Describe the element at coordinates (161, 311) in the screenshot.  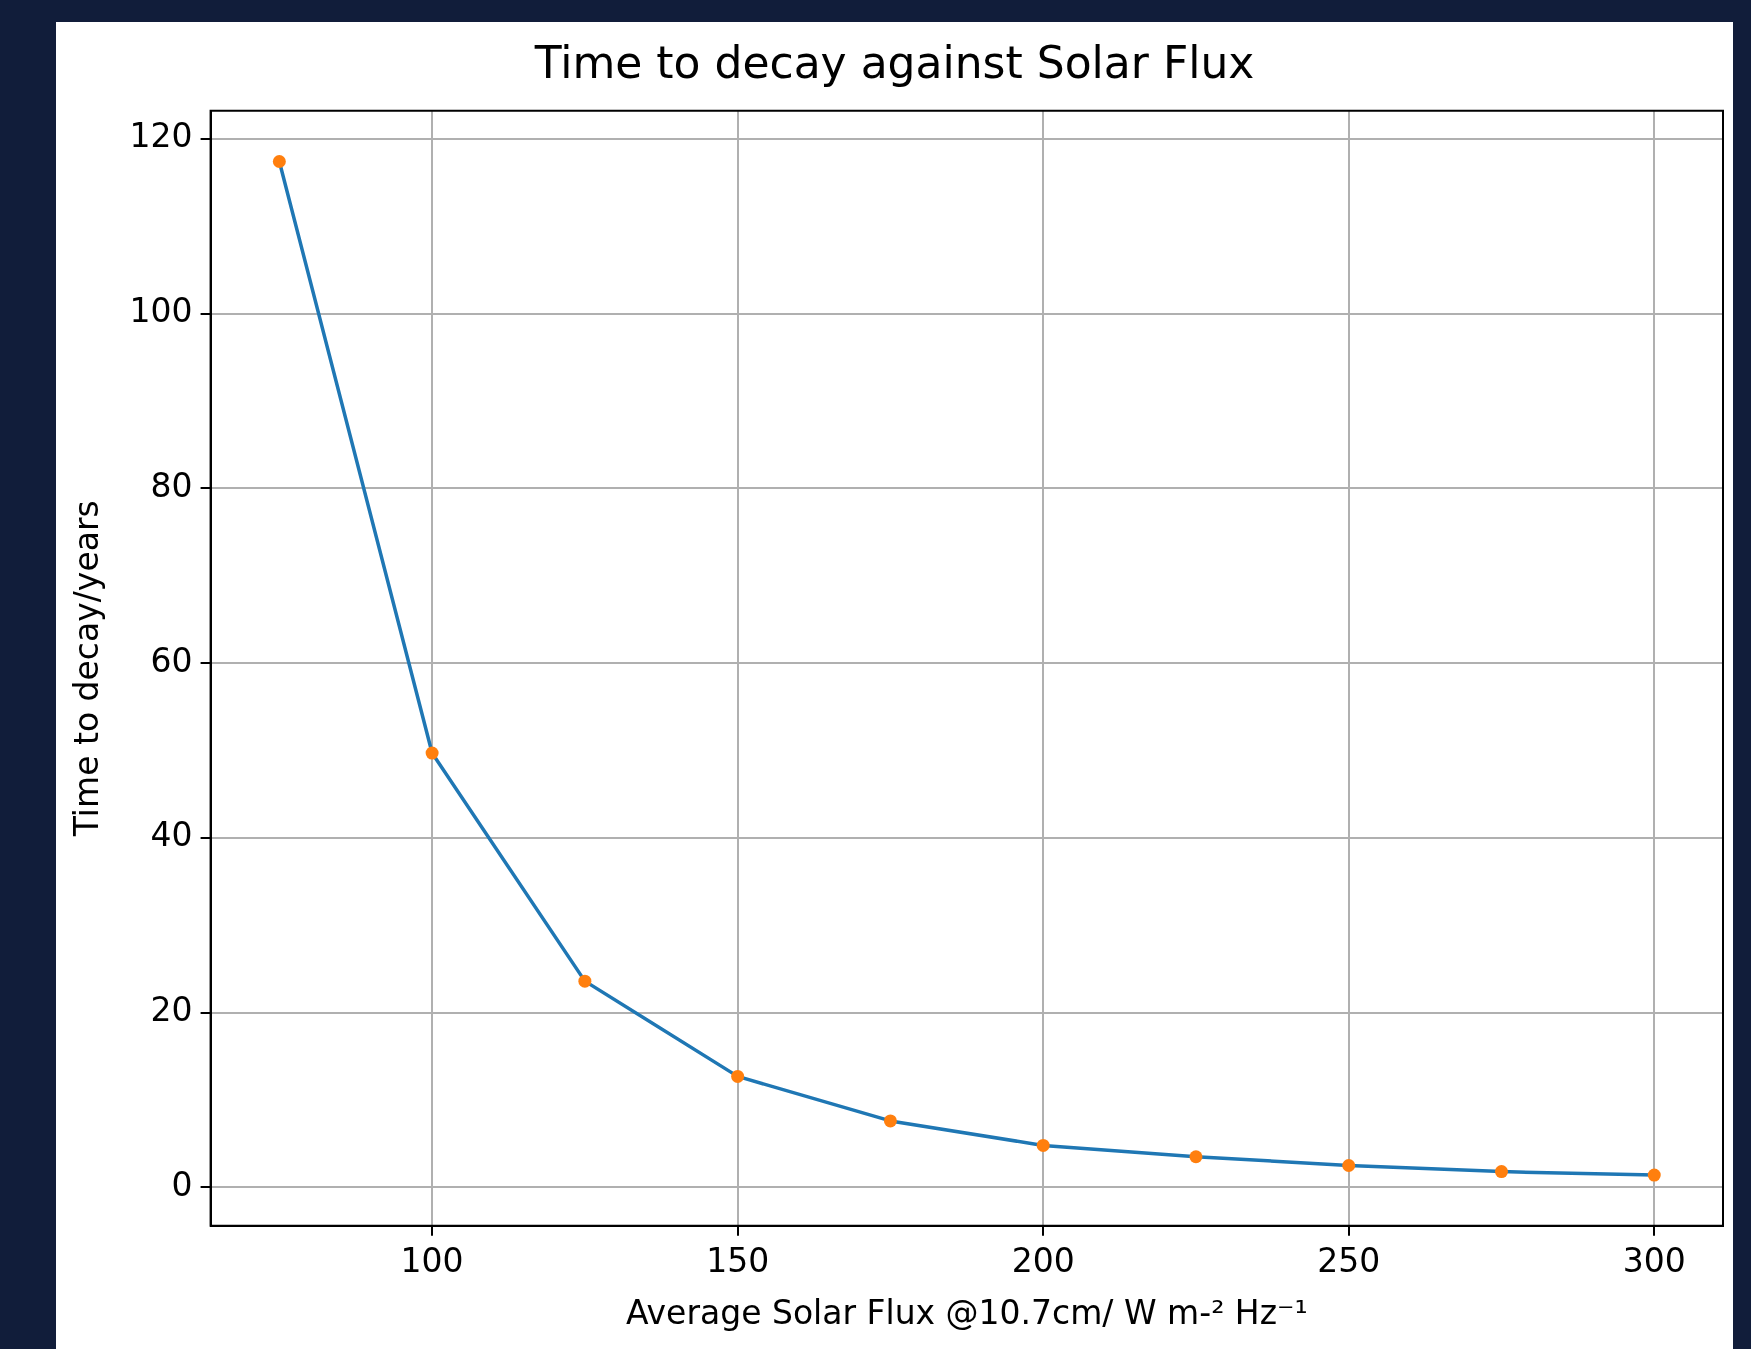
I see `y-tick-label: 100` at that location.